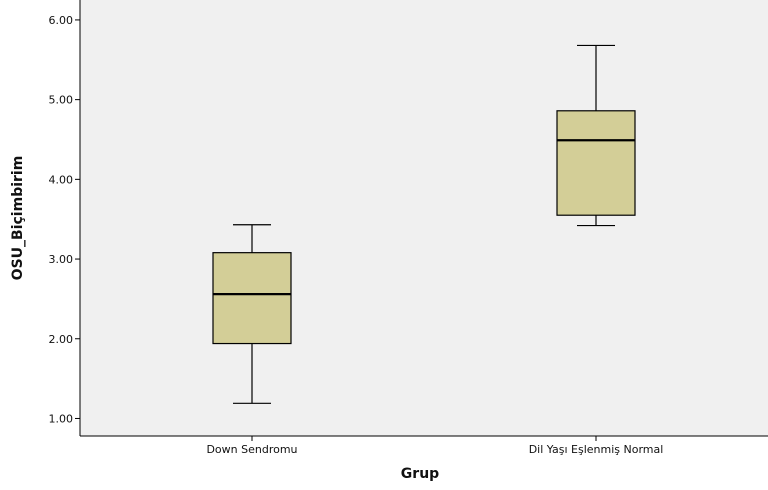 The height and width of the screenshot is (490, 768). What do you see at coordinates (251, 449) in the screenshot?
I see `x-tick-label: Down Sendromu` at bounding box center [251, 449].